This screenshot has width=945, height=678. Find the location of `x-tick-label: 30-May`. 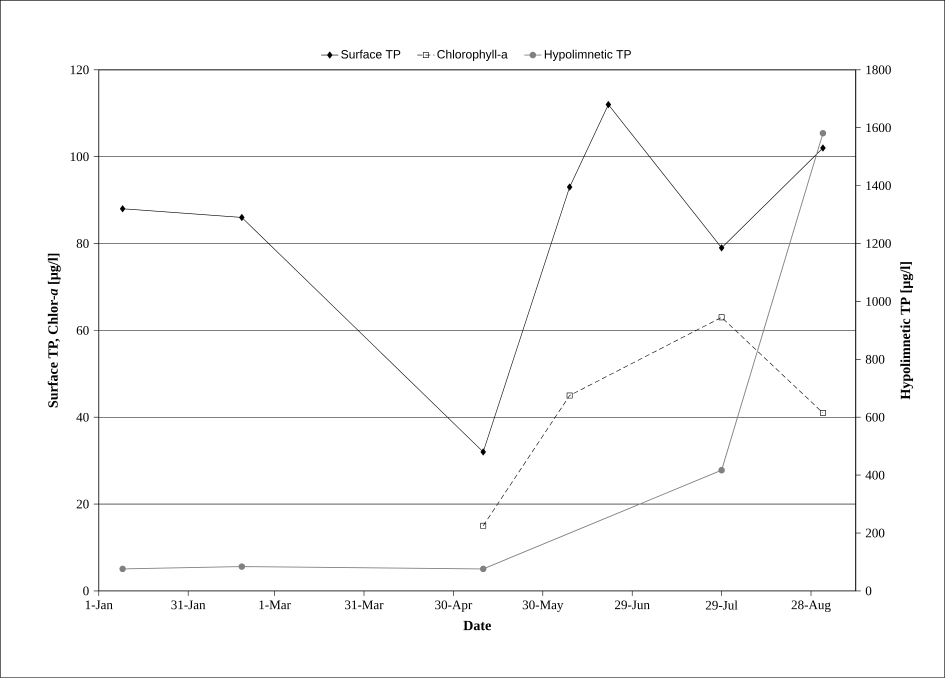

x-tick-label: 30-May is located at coordinates (543, 606).